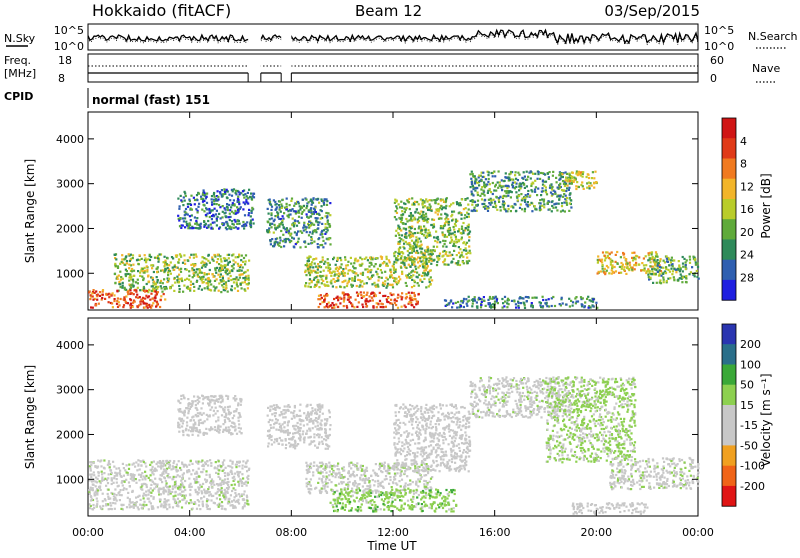 The image size is (800, 558). What do you see at coordinates (388, 11) in the screenshot?
I see `beam-title: Beam 12` at bounding box center [388, 11].